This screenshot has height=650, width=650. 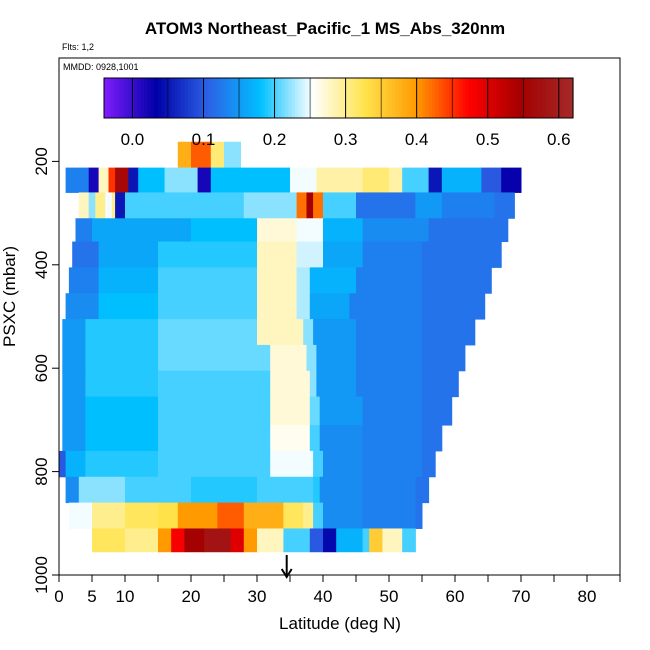 I want to click on x-tick-label: 20, so click(x=191, y=596).